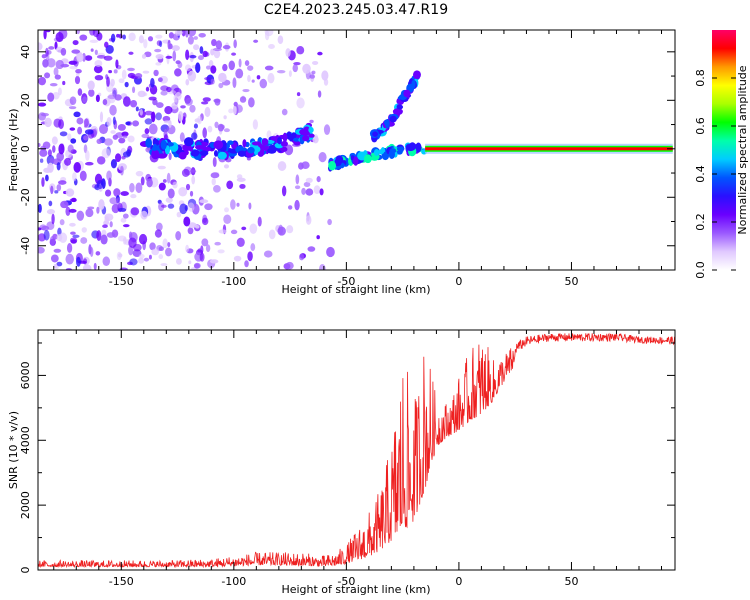  What do you see at coordinates (25, 246) in the screenshot?
I see `spectrogram-y-tick-label: -40` at bounding box center [25, 246].